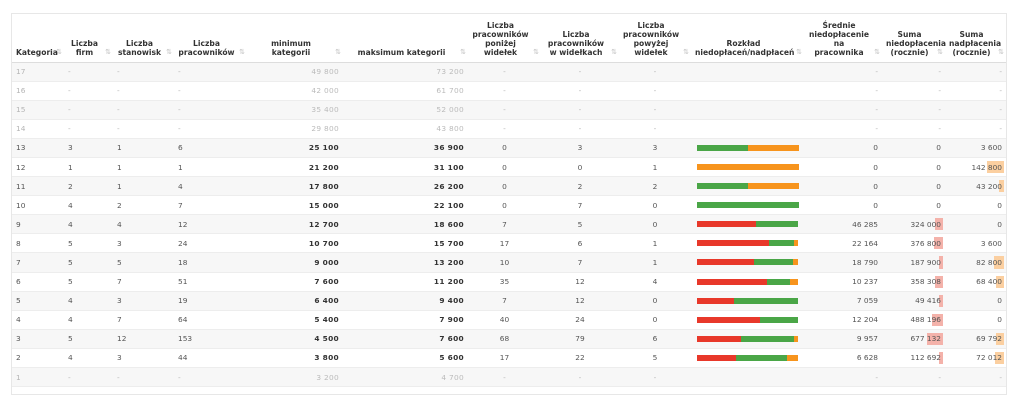  I want to click on col-header-powyzej-widelek: Liczba pracowników powyżej widełek ⇅, so click(655, 38).